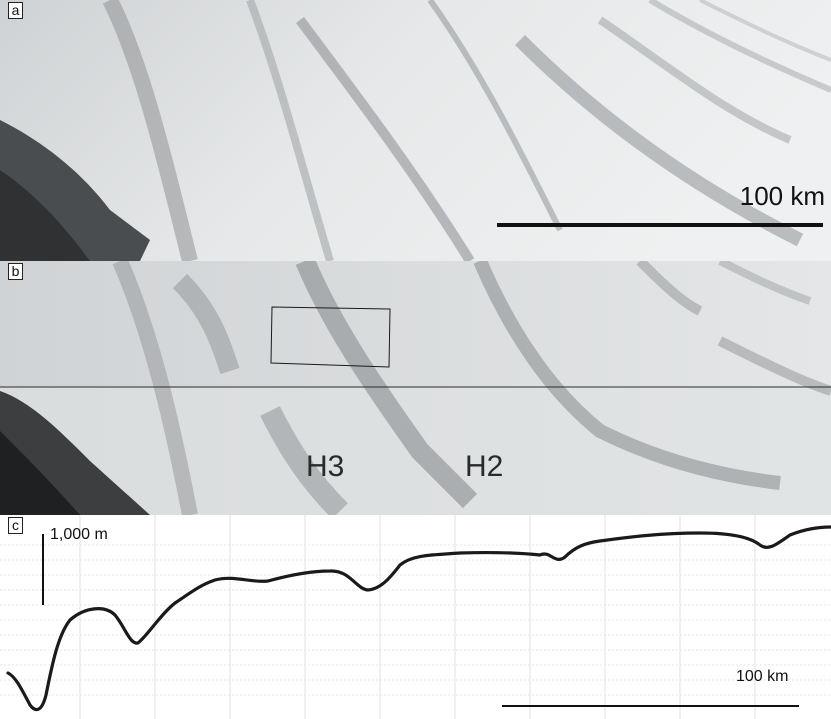 The height and width of the screenshot is (719, 831). Describe the element at coordinates (484, 466) in the screenshot. I see `label-h2: H2` at that location.